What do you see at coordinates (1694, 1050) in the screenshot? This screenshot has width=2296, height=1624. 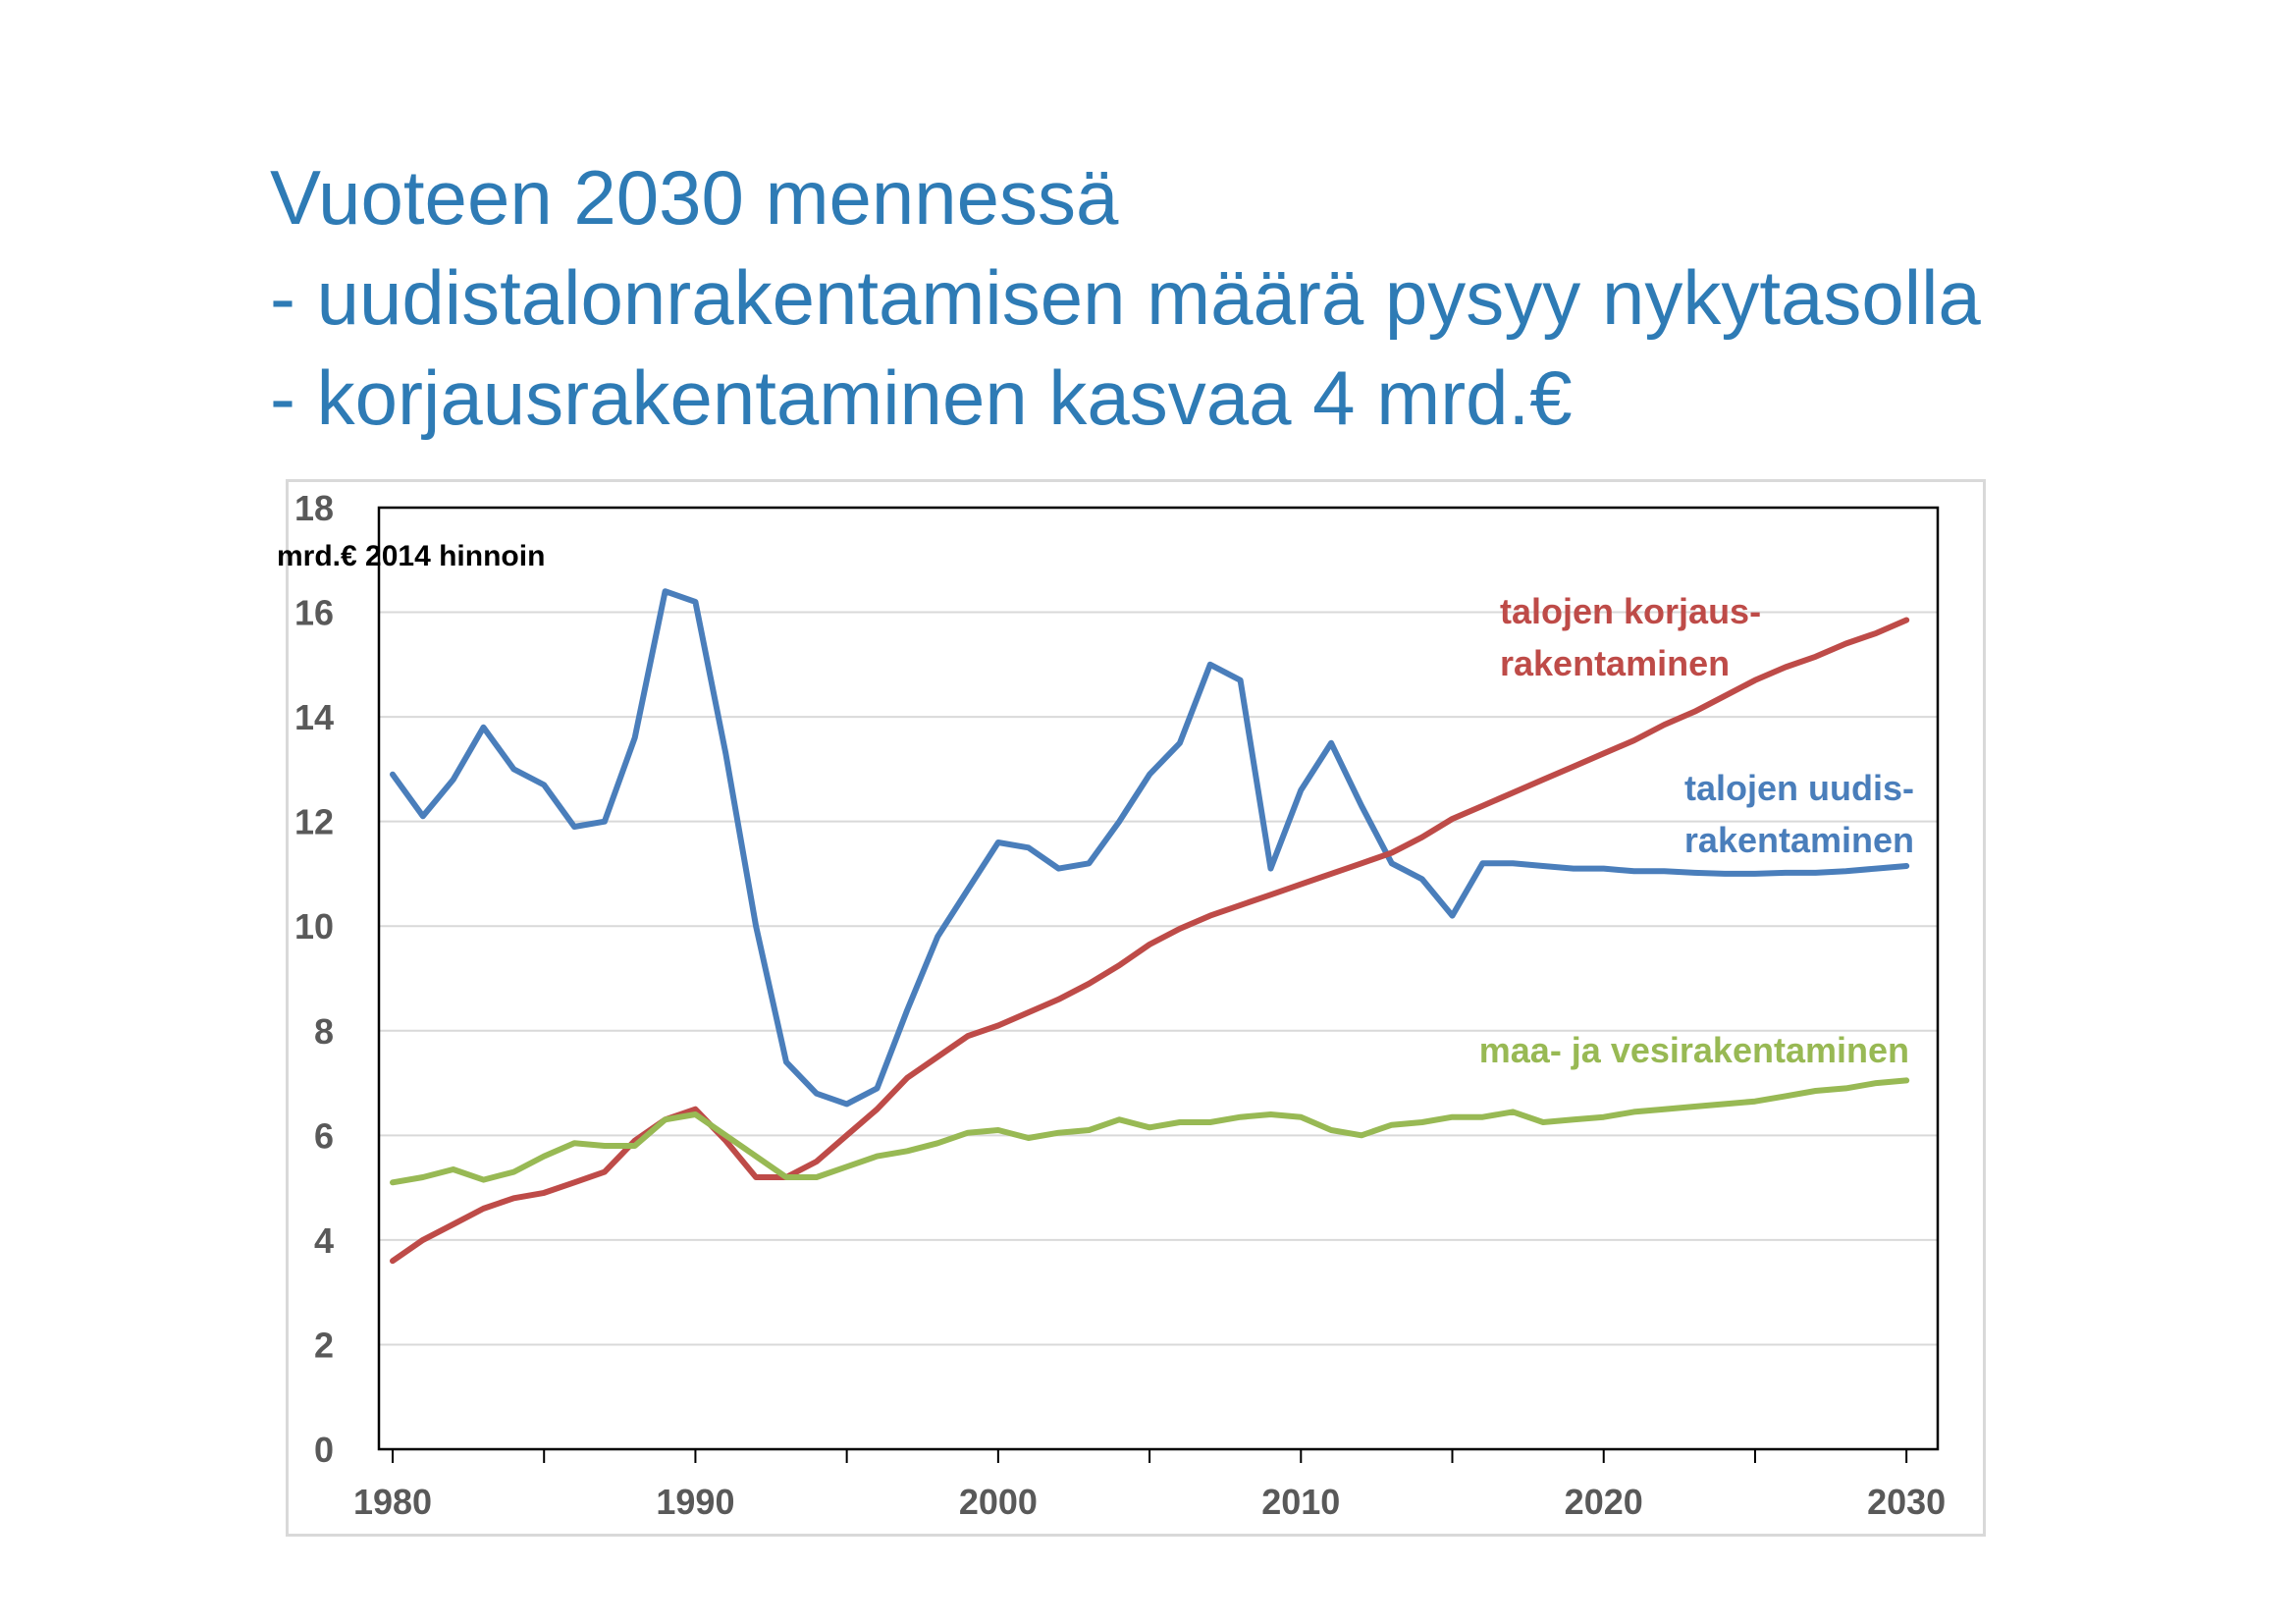 I see `series-label-maa-ja-vesirakentaminen: maa- ja vesirakentaminen` at bounding box center [1694, 1050].